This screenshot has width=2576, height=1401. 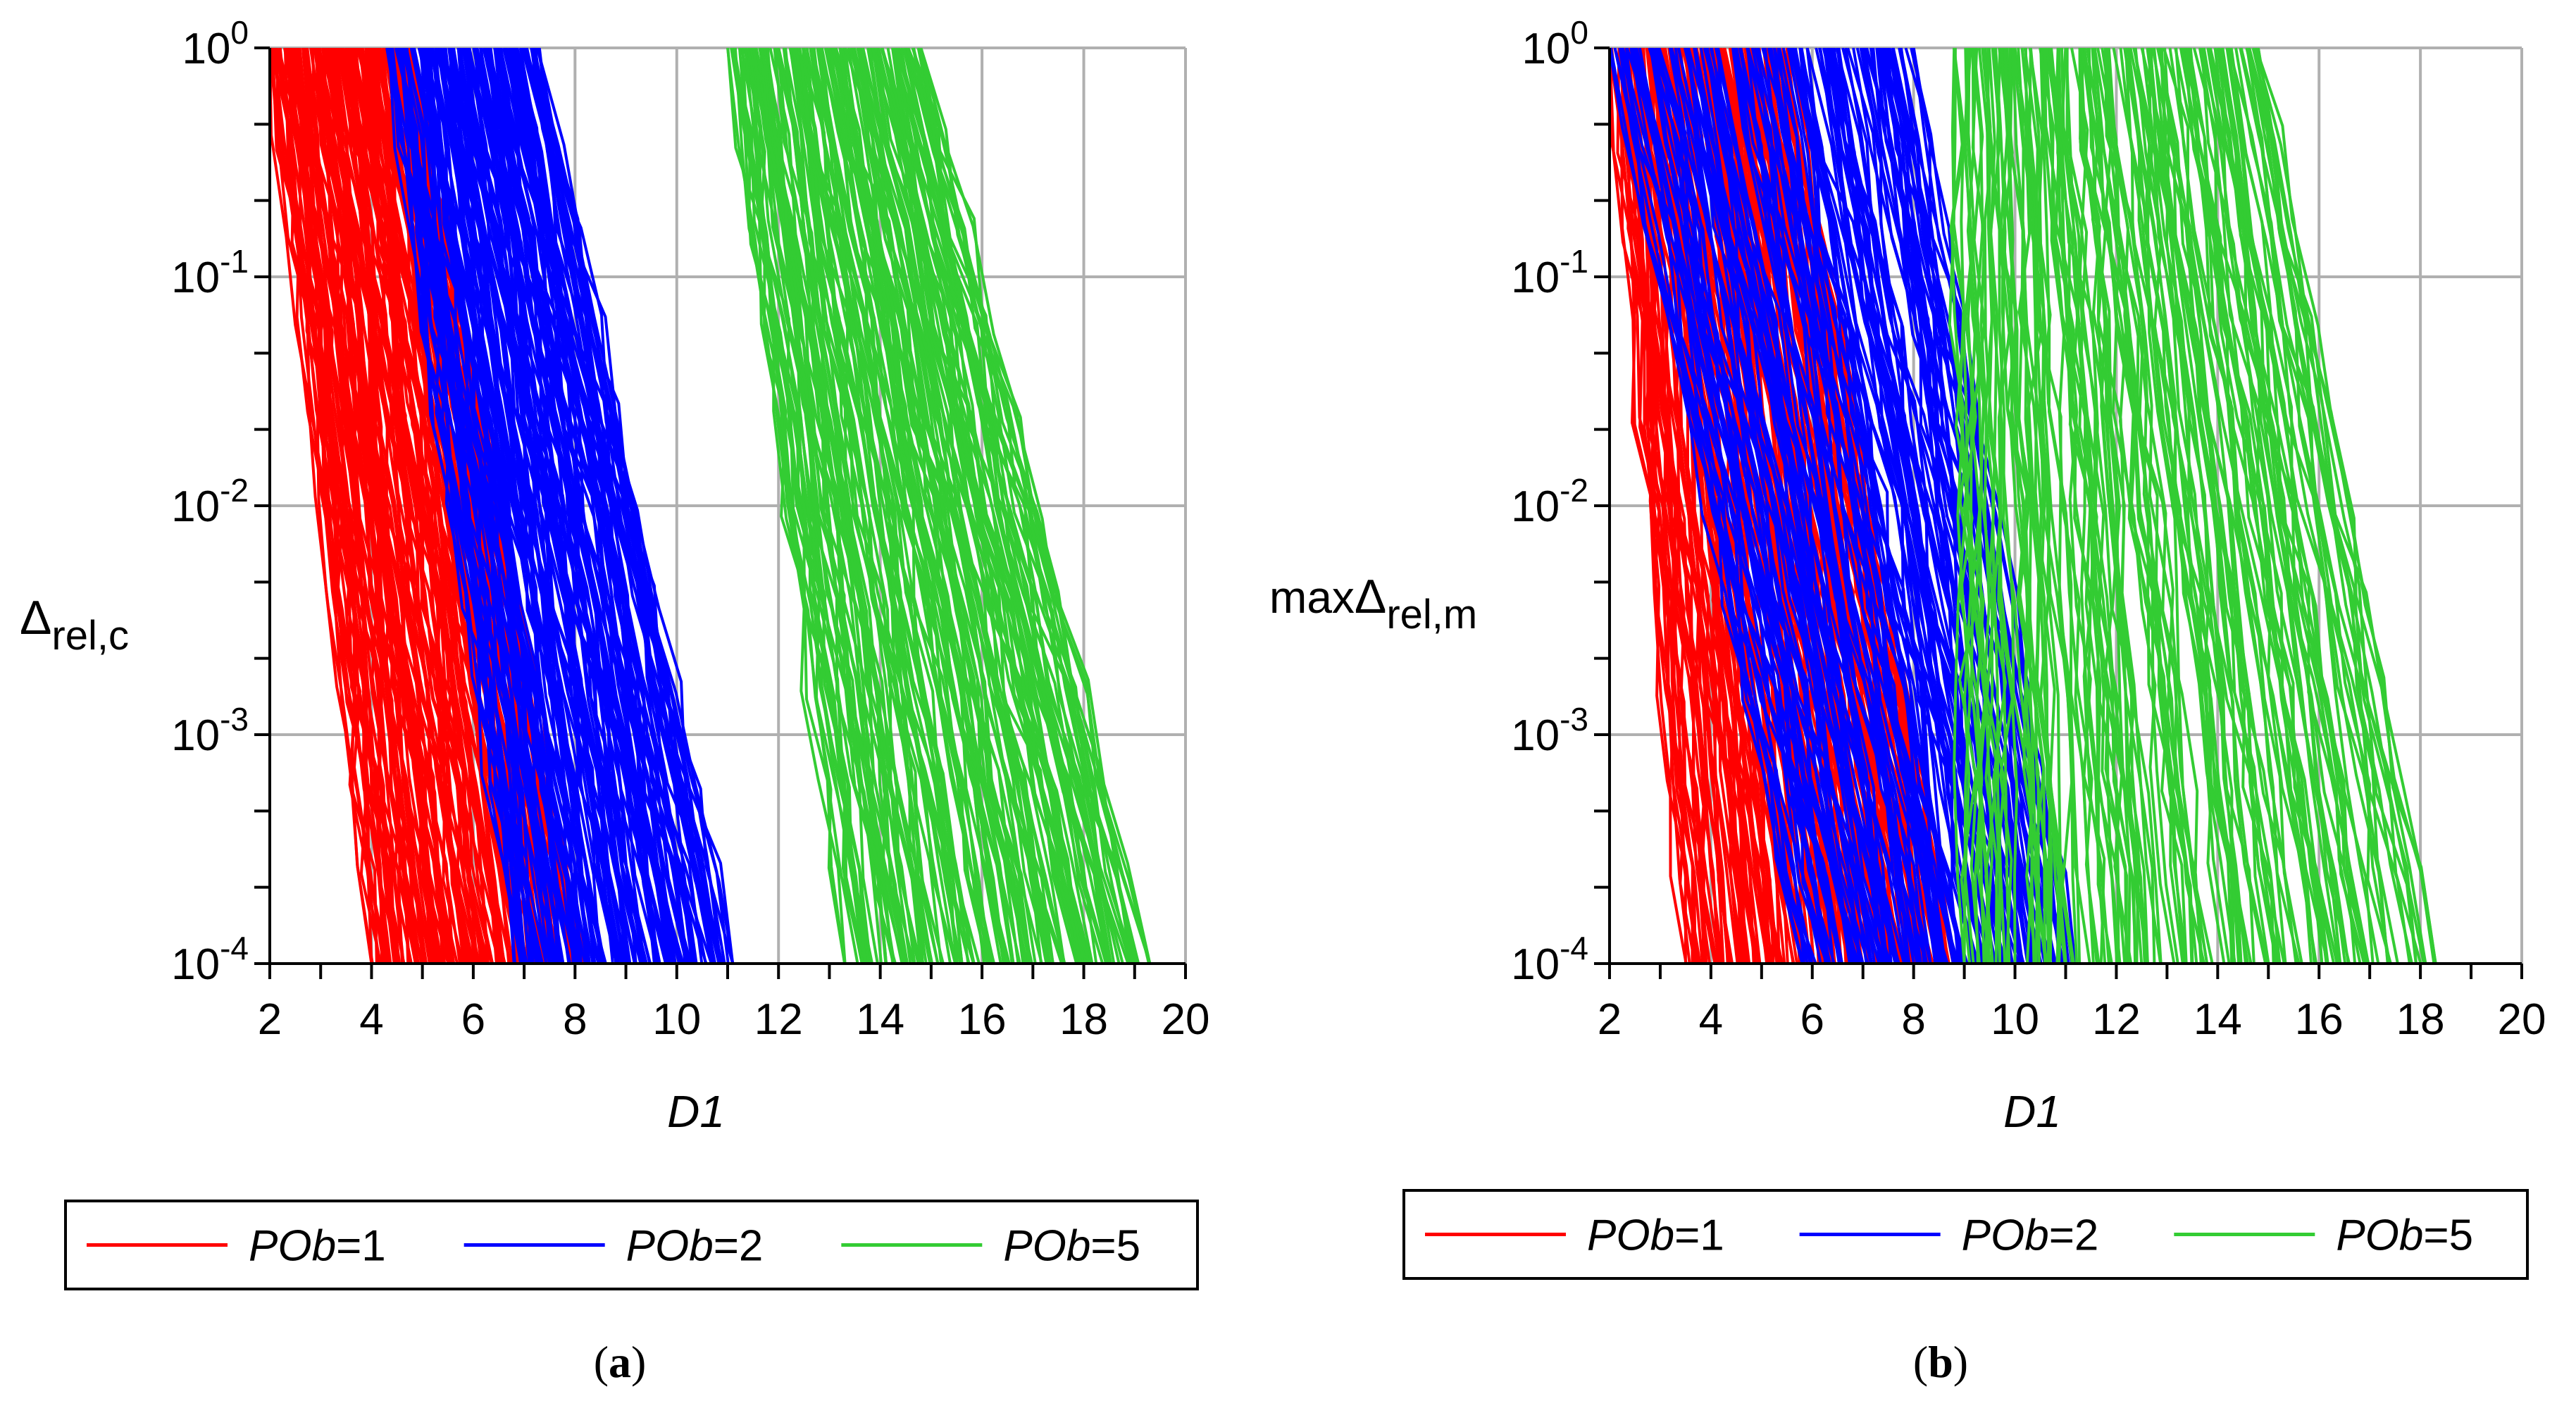 What do you see at coordinates (1948, 1236) in the screenshot?
I see `legend-entry: POb=2` at bounding box center [1948, 1236].